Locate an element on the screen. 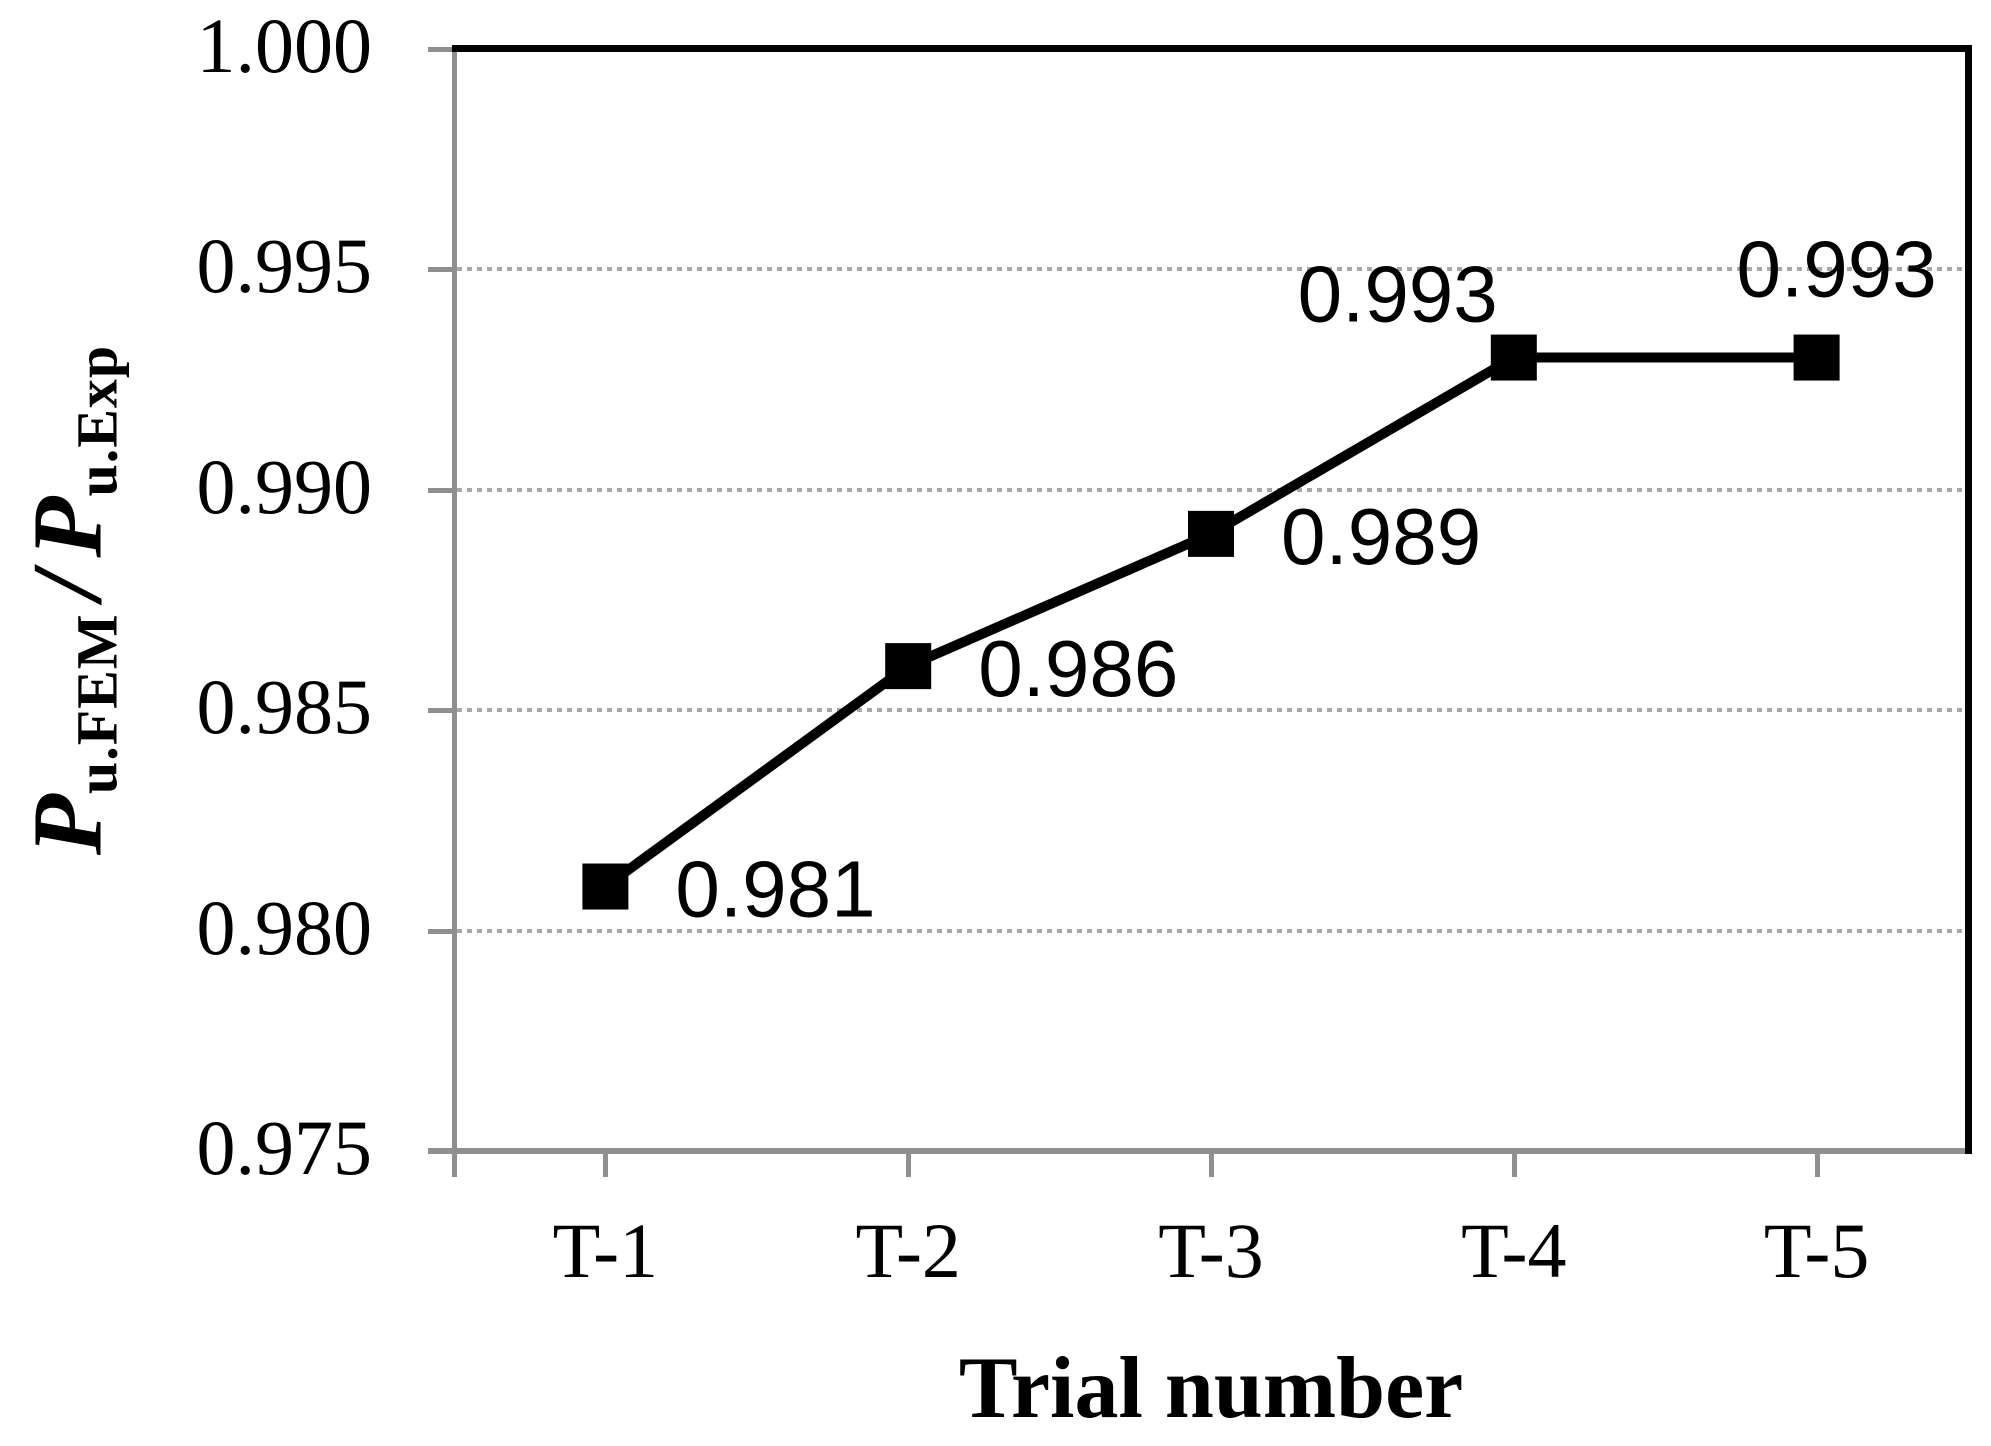 The height and width of the screenshot is (1446, 1991). y-title-sub1: u.FEM is located at coordinates (97, 704).